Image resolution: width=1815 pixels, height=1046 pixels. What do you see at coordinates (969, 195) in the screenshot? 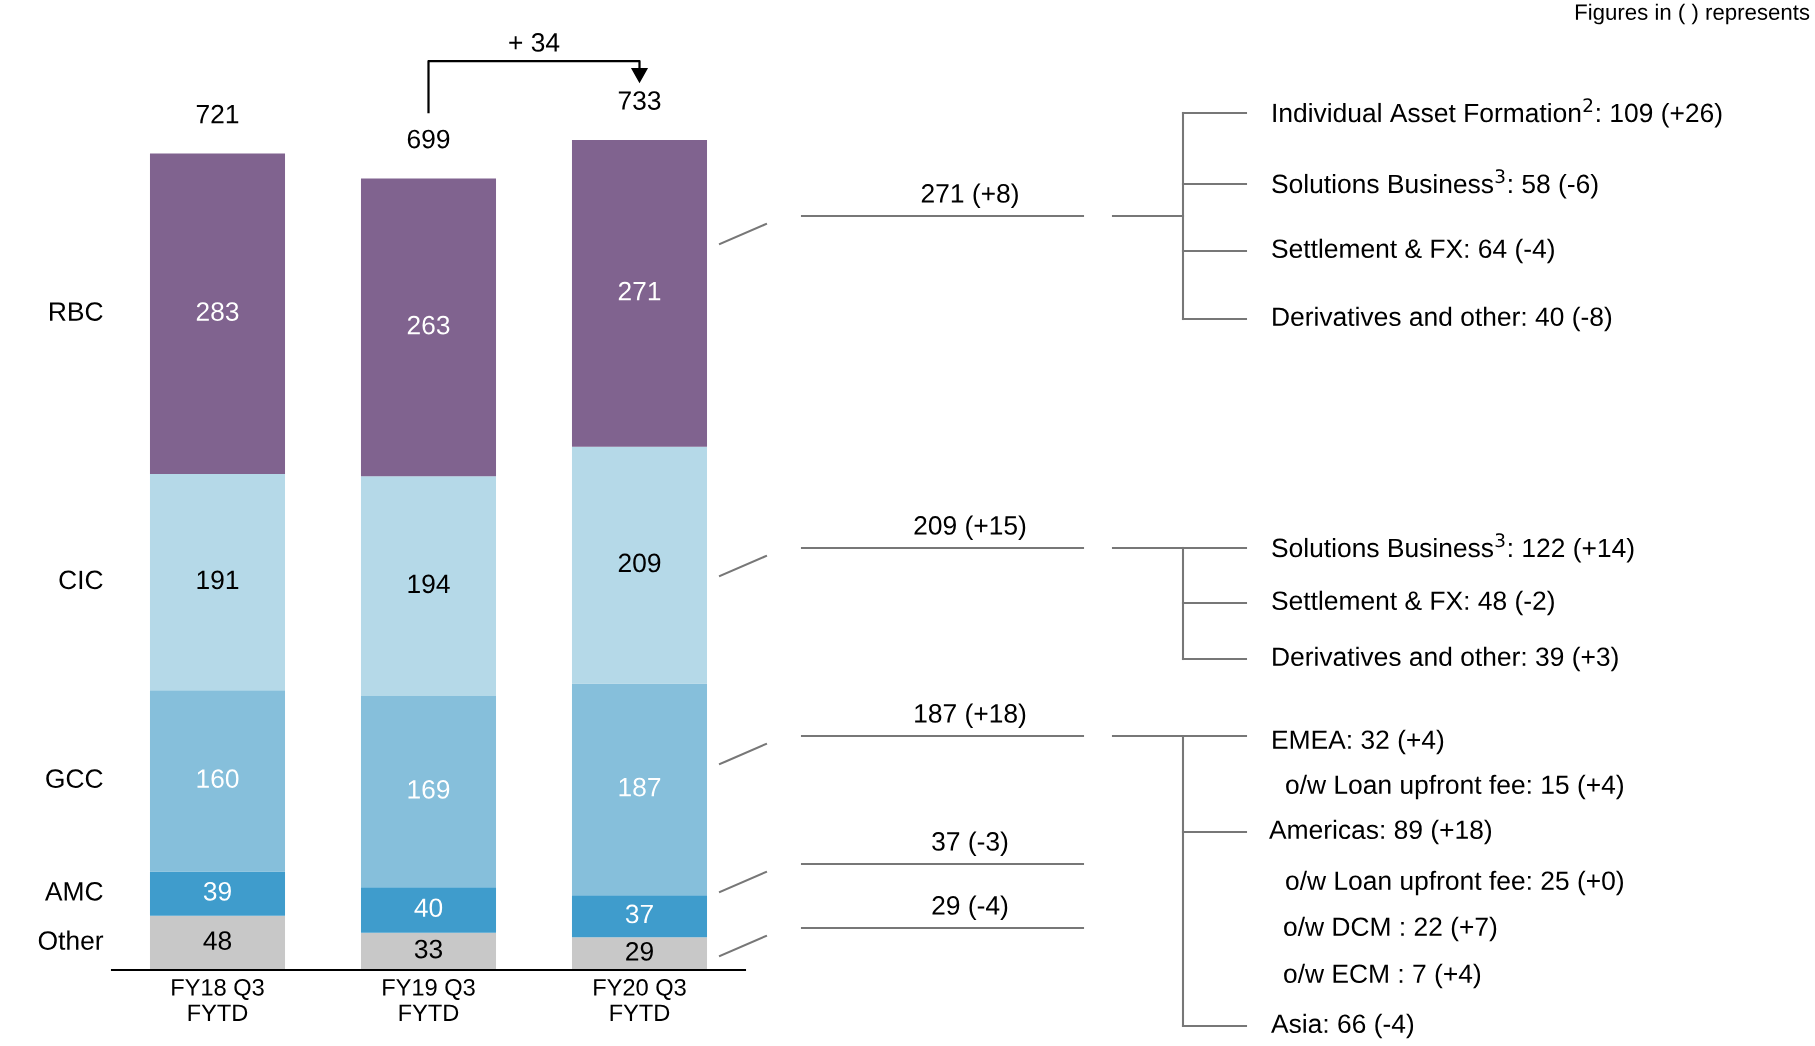
I see `text: 271 (+8)` at bounding box center [969, 195].